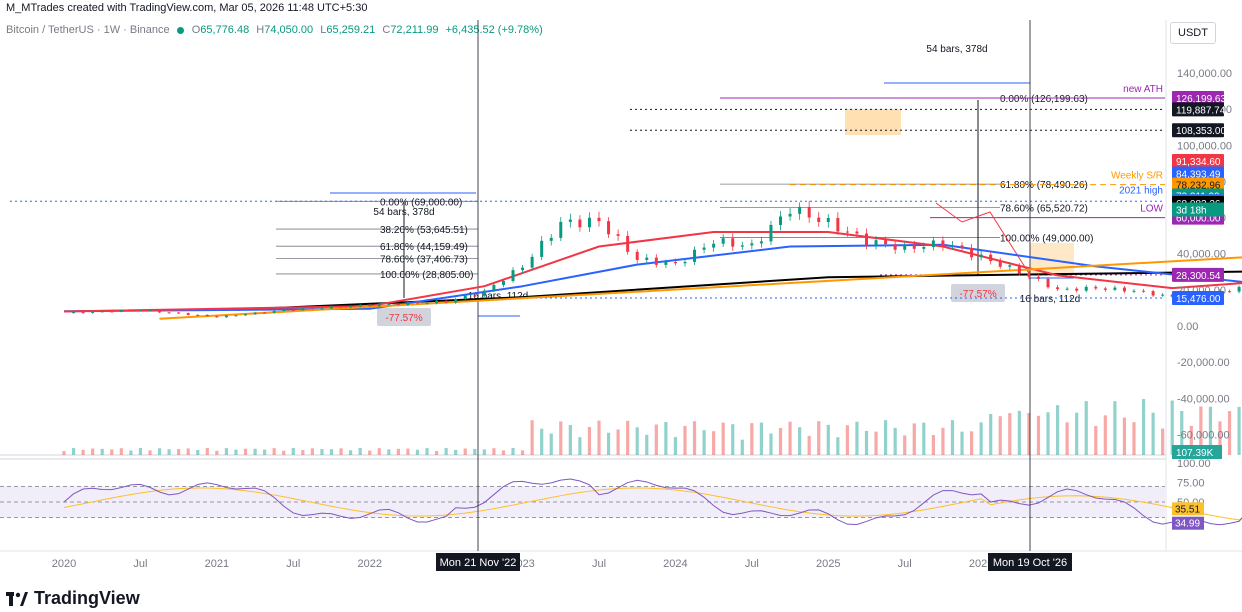 The image size is (1242, 612). Describe the element at coordinates (498, 296) in the screenshot. I see `left-bottom-label: 16 bars, 112d` at that location.